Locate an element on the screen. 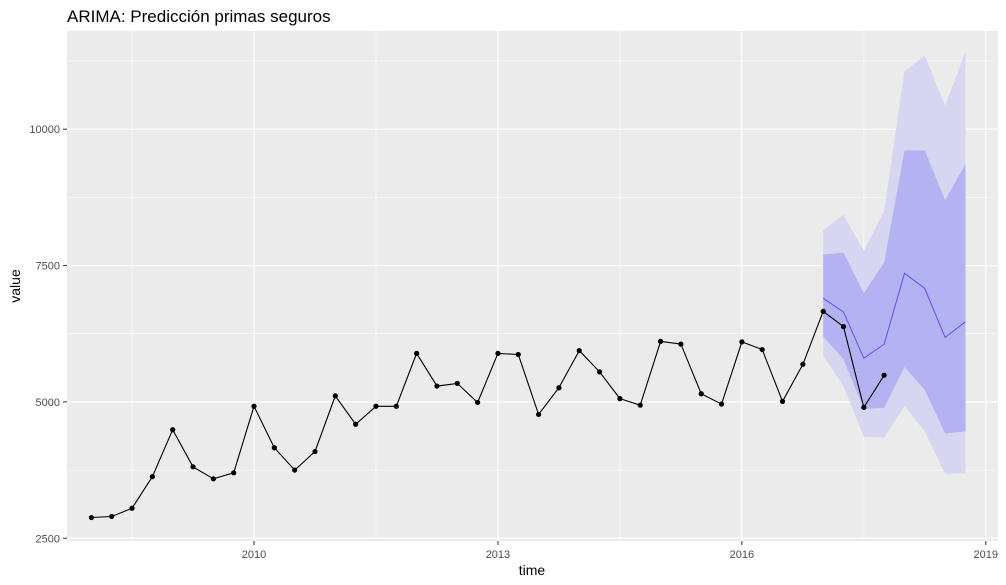 The height and width of the screenshot is (585, 1006). x-axis-title: time is located at coordinates (532, 570).